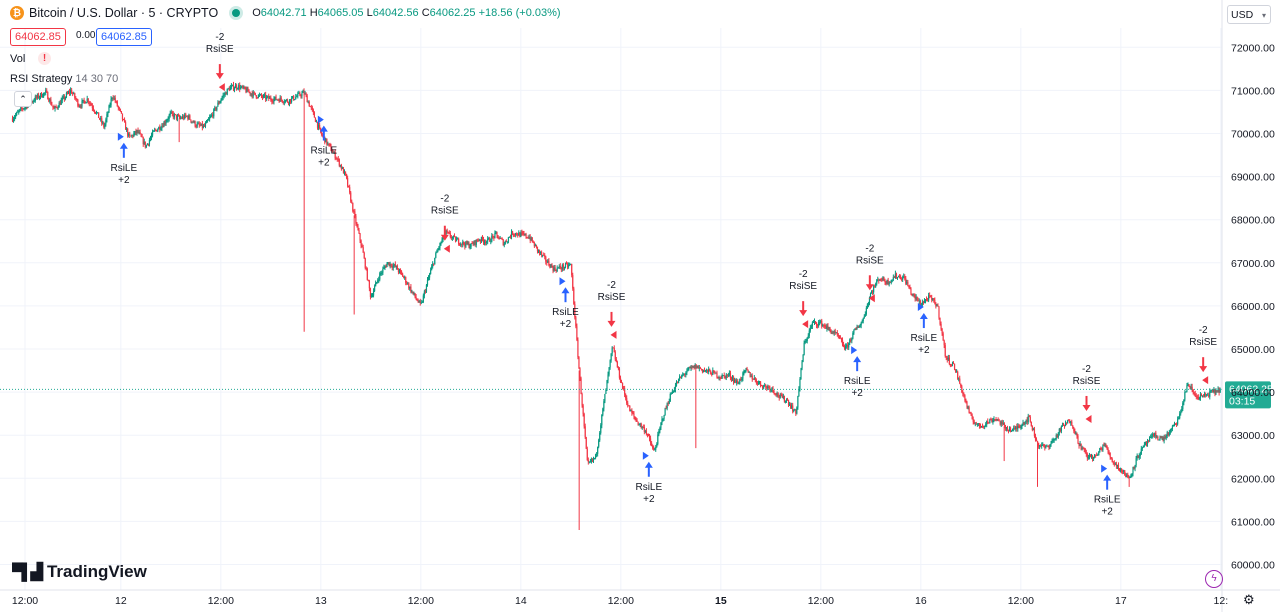 This screenshot has width=1280, height=612. I want to click on exit-triangle, so click(446, 248).